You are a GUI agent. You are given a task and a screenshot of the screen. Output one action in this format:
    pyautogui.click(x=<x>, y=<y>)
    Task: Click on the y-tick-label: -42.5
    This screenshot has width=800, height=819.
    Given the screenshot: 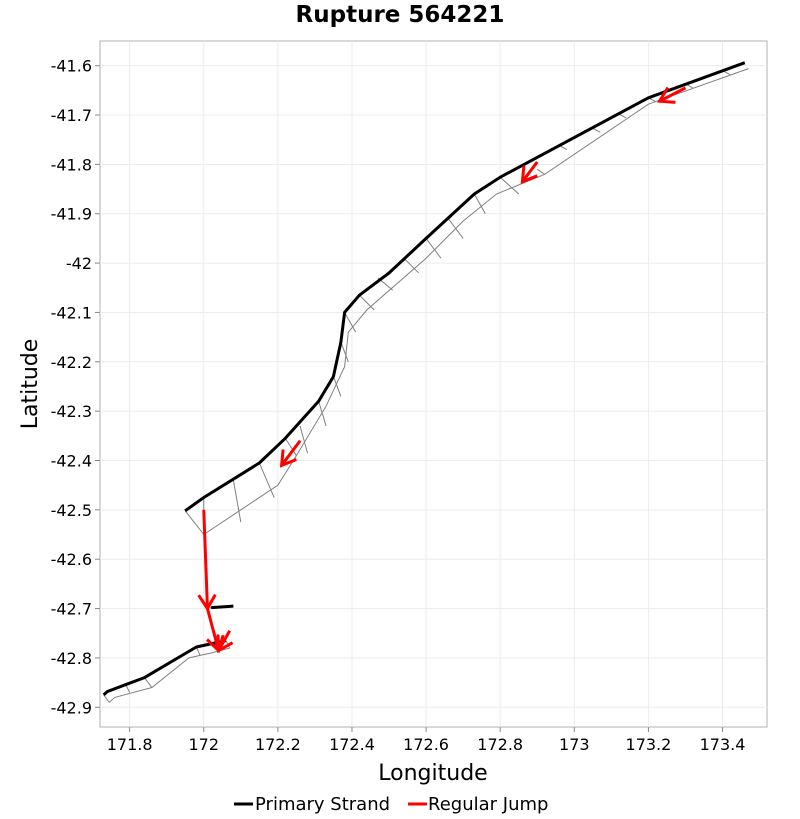 What is the action you would take?
    pyautogui.click(x=71, y=510)
    